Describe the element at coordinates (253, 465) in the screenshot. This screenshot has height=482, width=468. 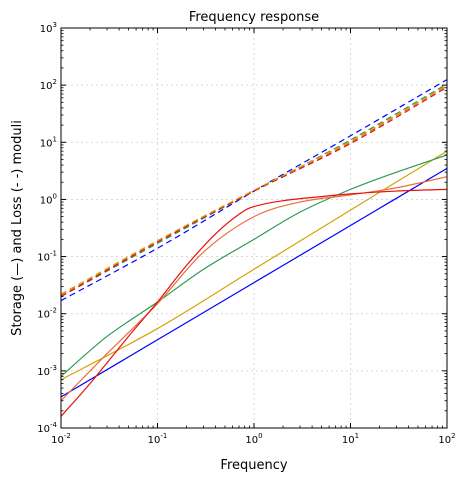
I see `x-axis-label: Frequency` at that location.